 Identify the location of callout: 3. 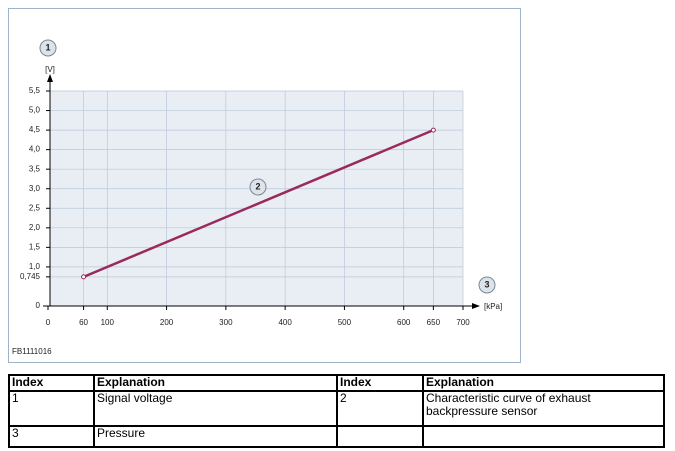
(487, 285).